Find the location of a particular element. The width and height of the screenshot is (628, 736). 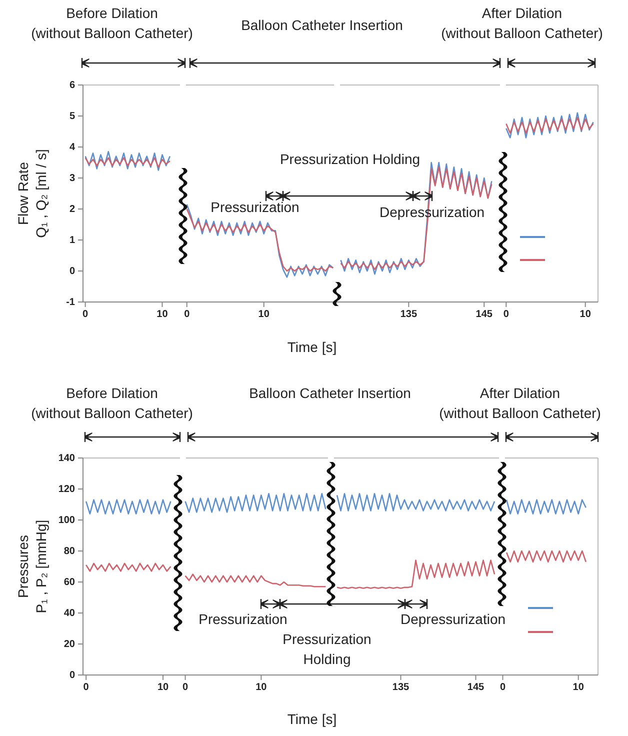

y-tick-label: 120 is located at coordinates (67, 490).